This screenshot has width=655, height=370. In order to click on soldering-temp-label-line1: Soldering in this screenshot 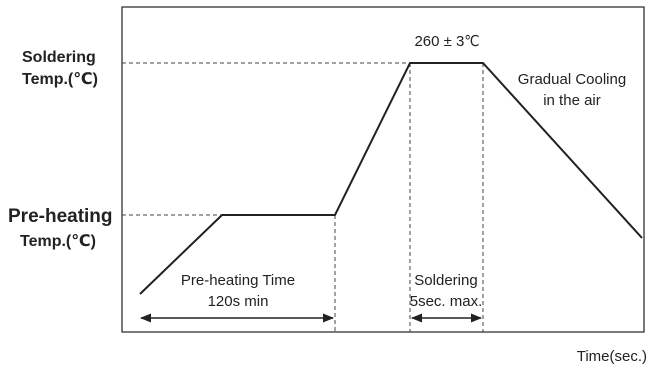, I will do `click(59, 57)`.